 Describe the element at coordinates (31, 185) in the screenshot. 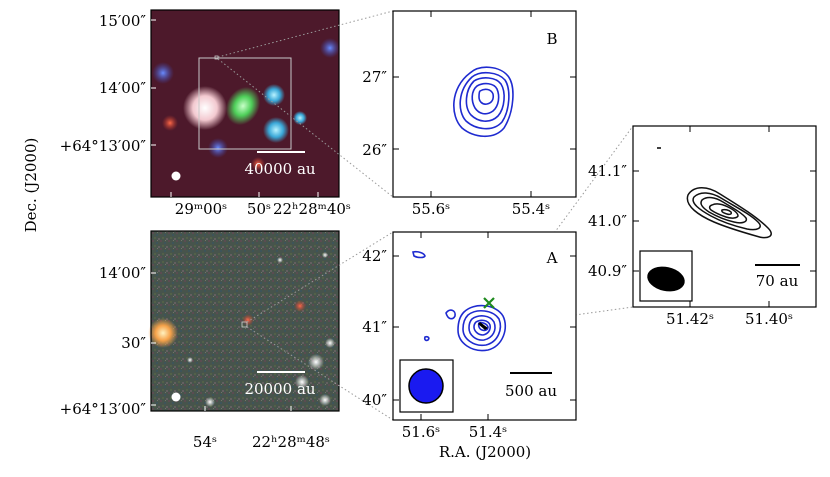

I see `y-axis-label: Dec. (J2000)` at that location.